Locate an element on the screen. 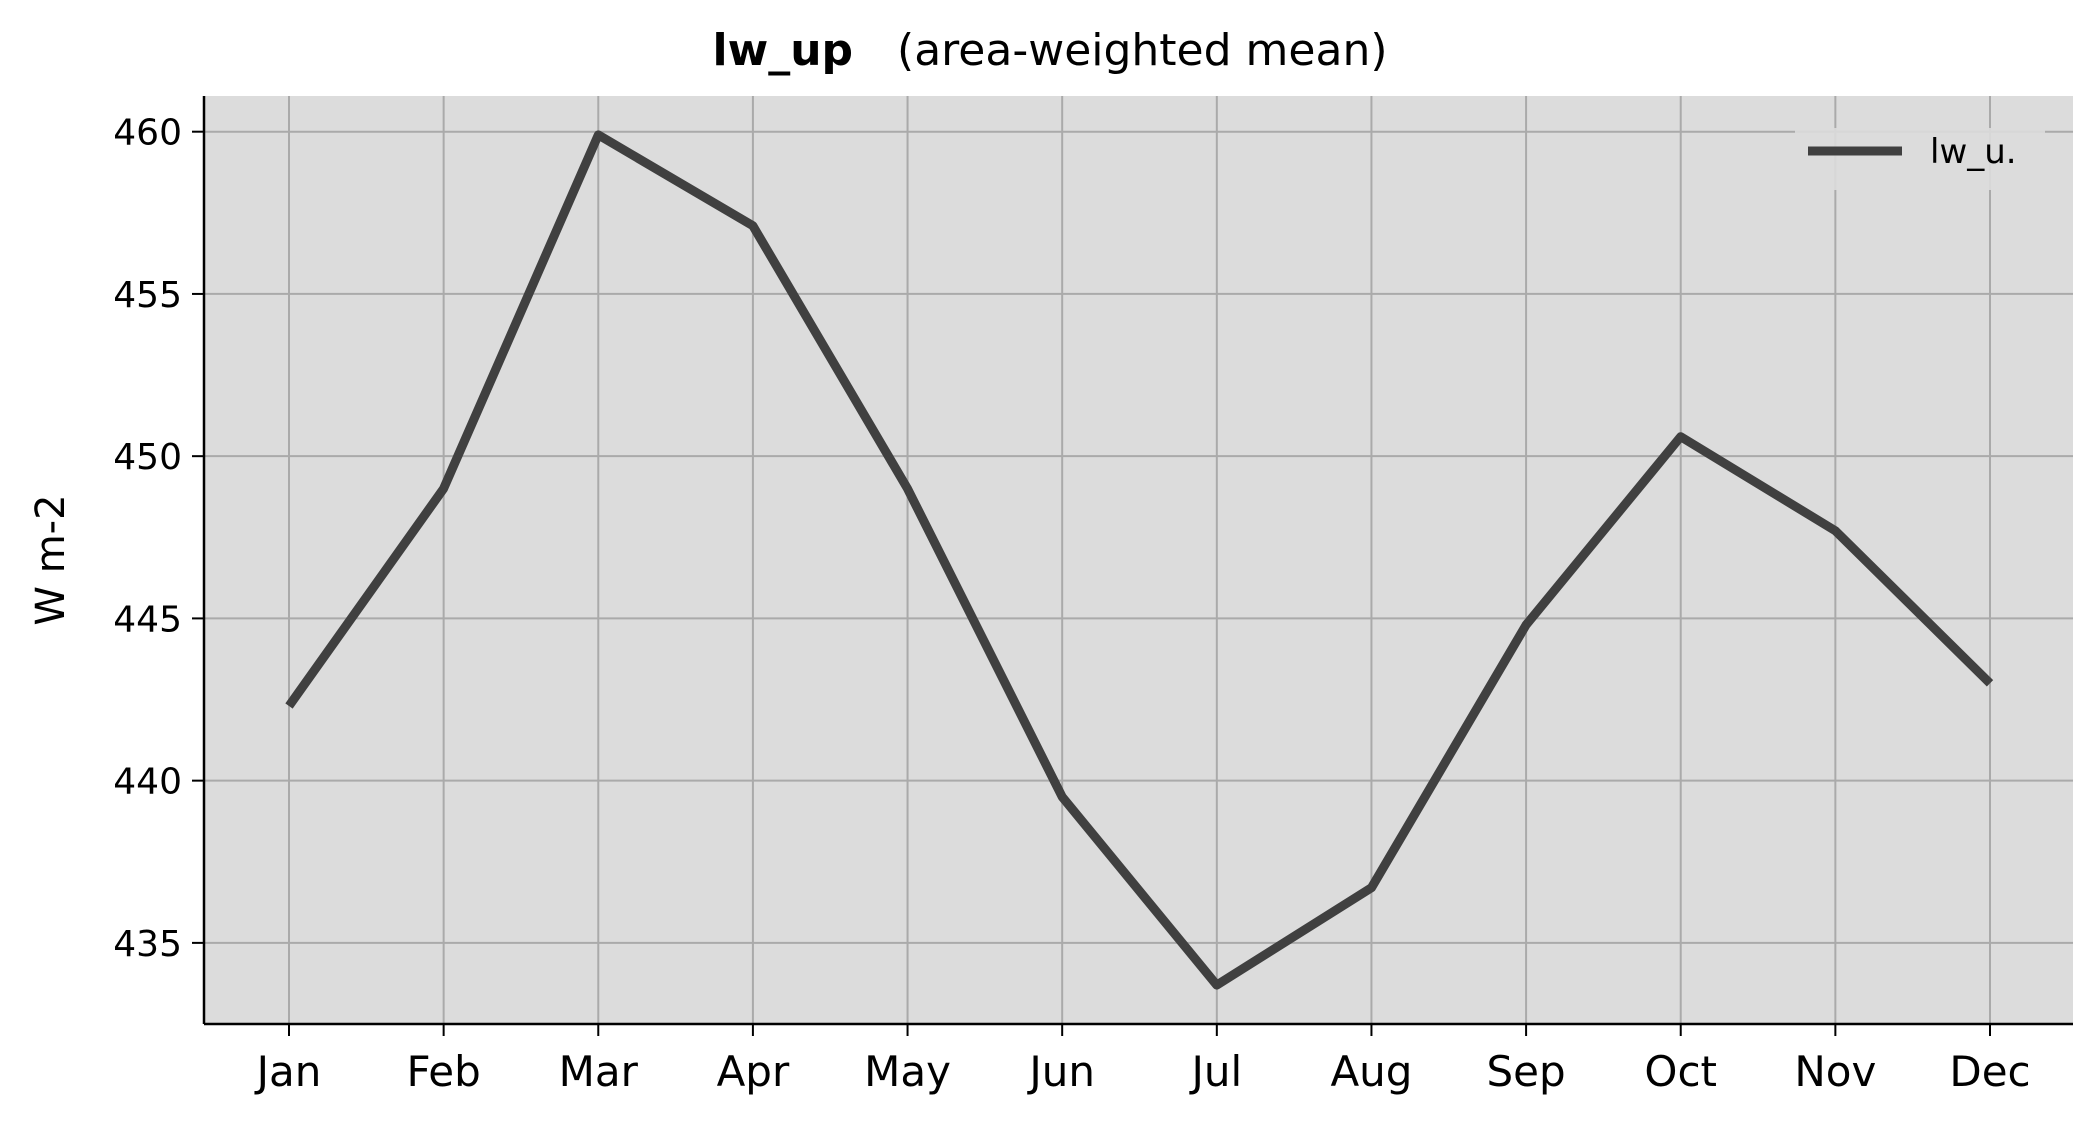 The height and width of the screenshot is (1126, 2093). y-tick-label: 460 is located at coordinates (147, 133).